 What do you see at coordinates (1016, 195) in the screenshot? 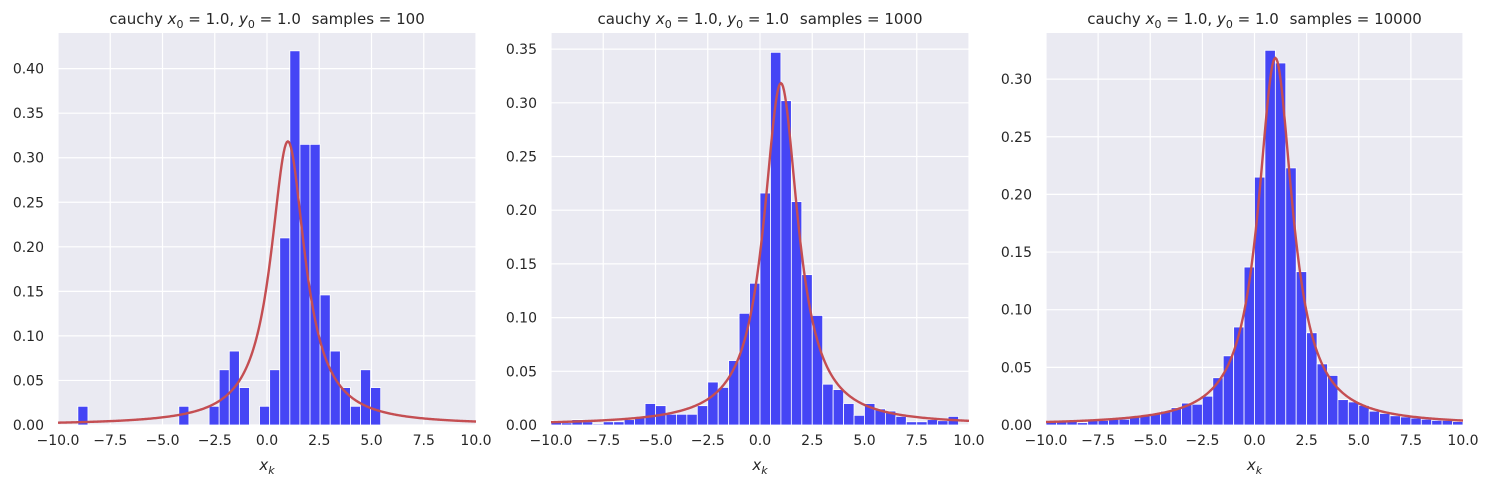
I see `y-tick-label: 0.20` at bounding box center [1016, 195].